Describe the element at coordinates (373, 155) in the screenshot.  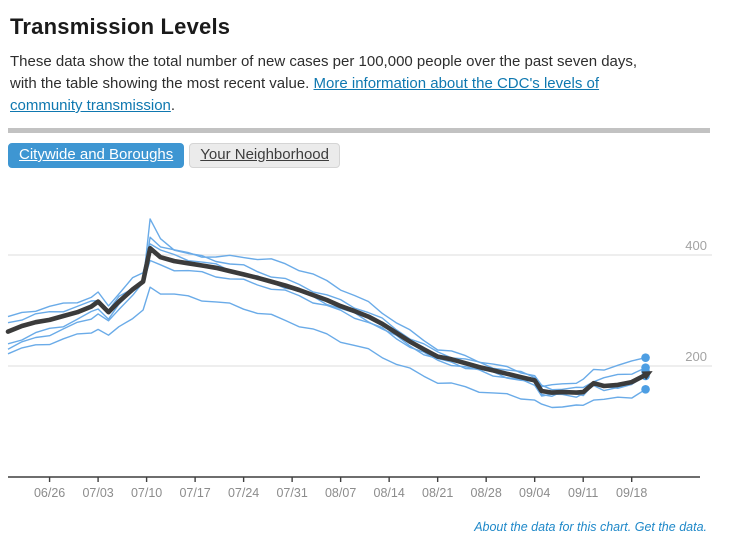
I see `view-tabs: Citywide and Boroughs Your Neighborhood` at that location.